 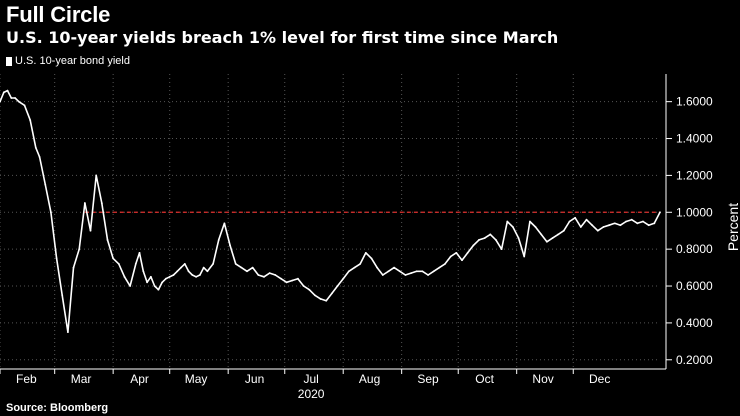 What do you see at coordinates (694, 360) in the screenshot?
I see `y-tick-label: 0.2000` at bounding box center [694, 360].